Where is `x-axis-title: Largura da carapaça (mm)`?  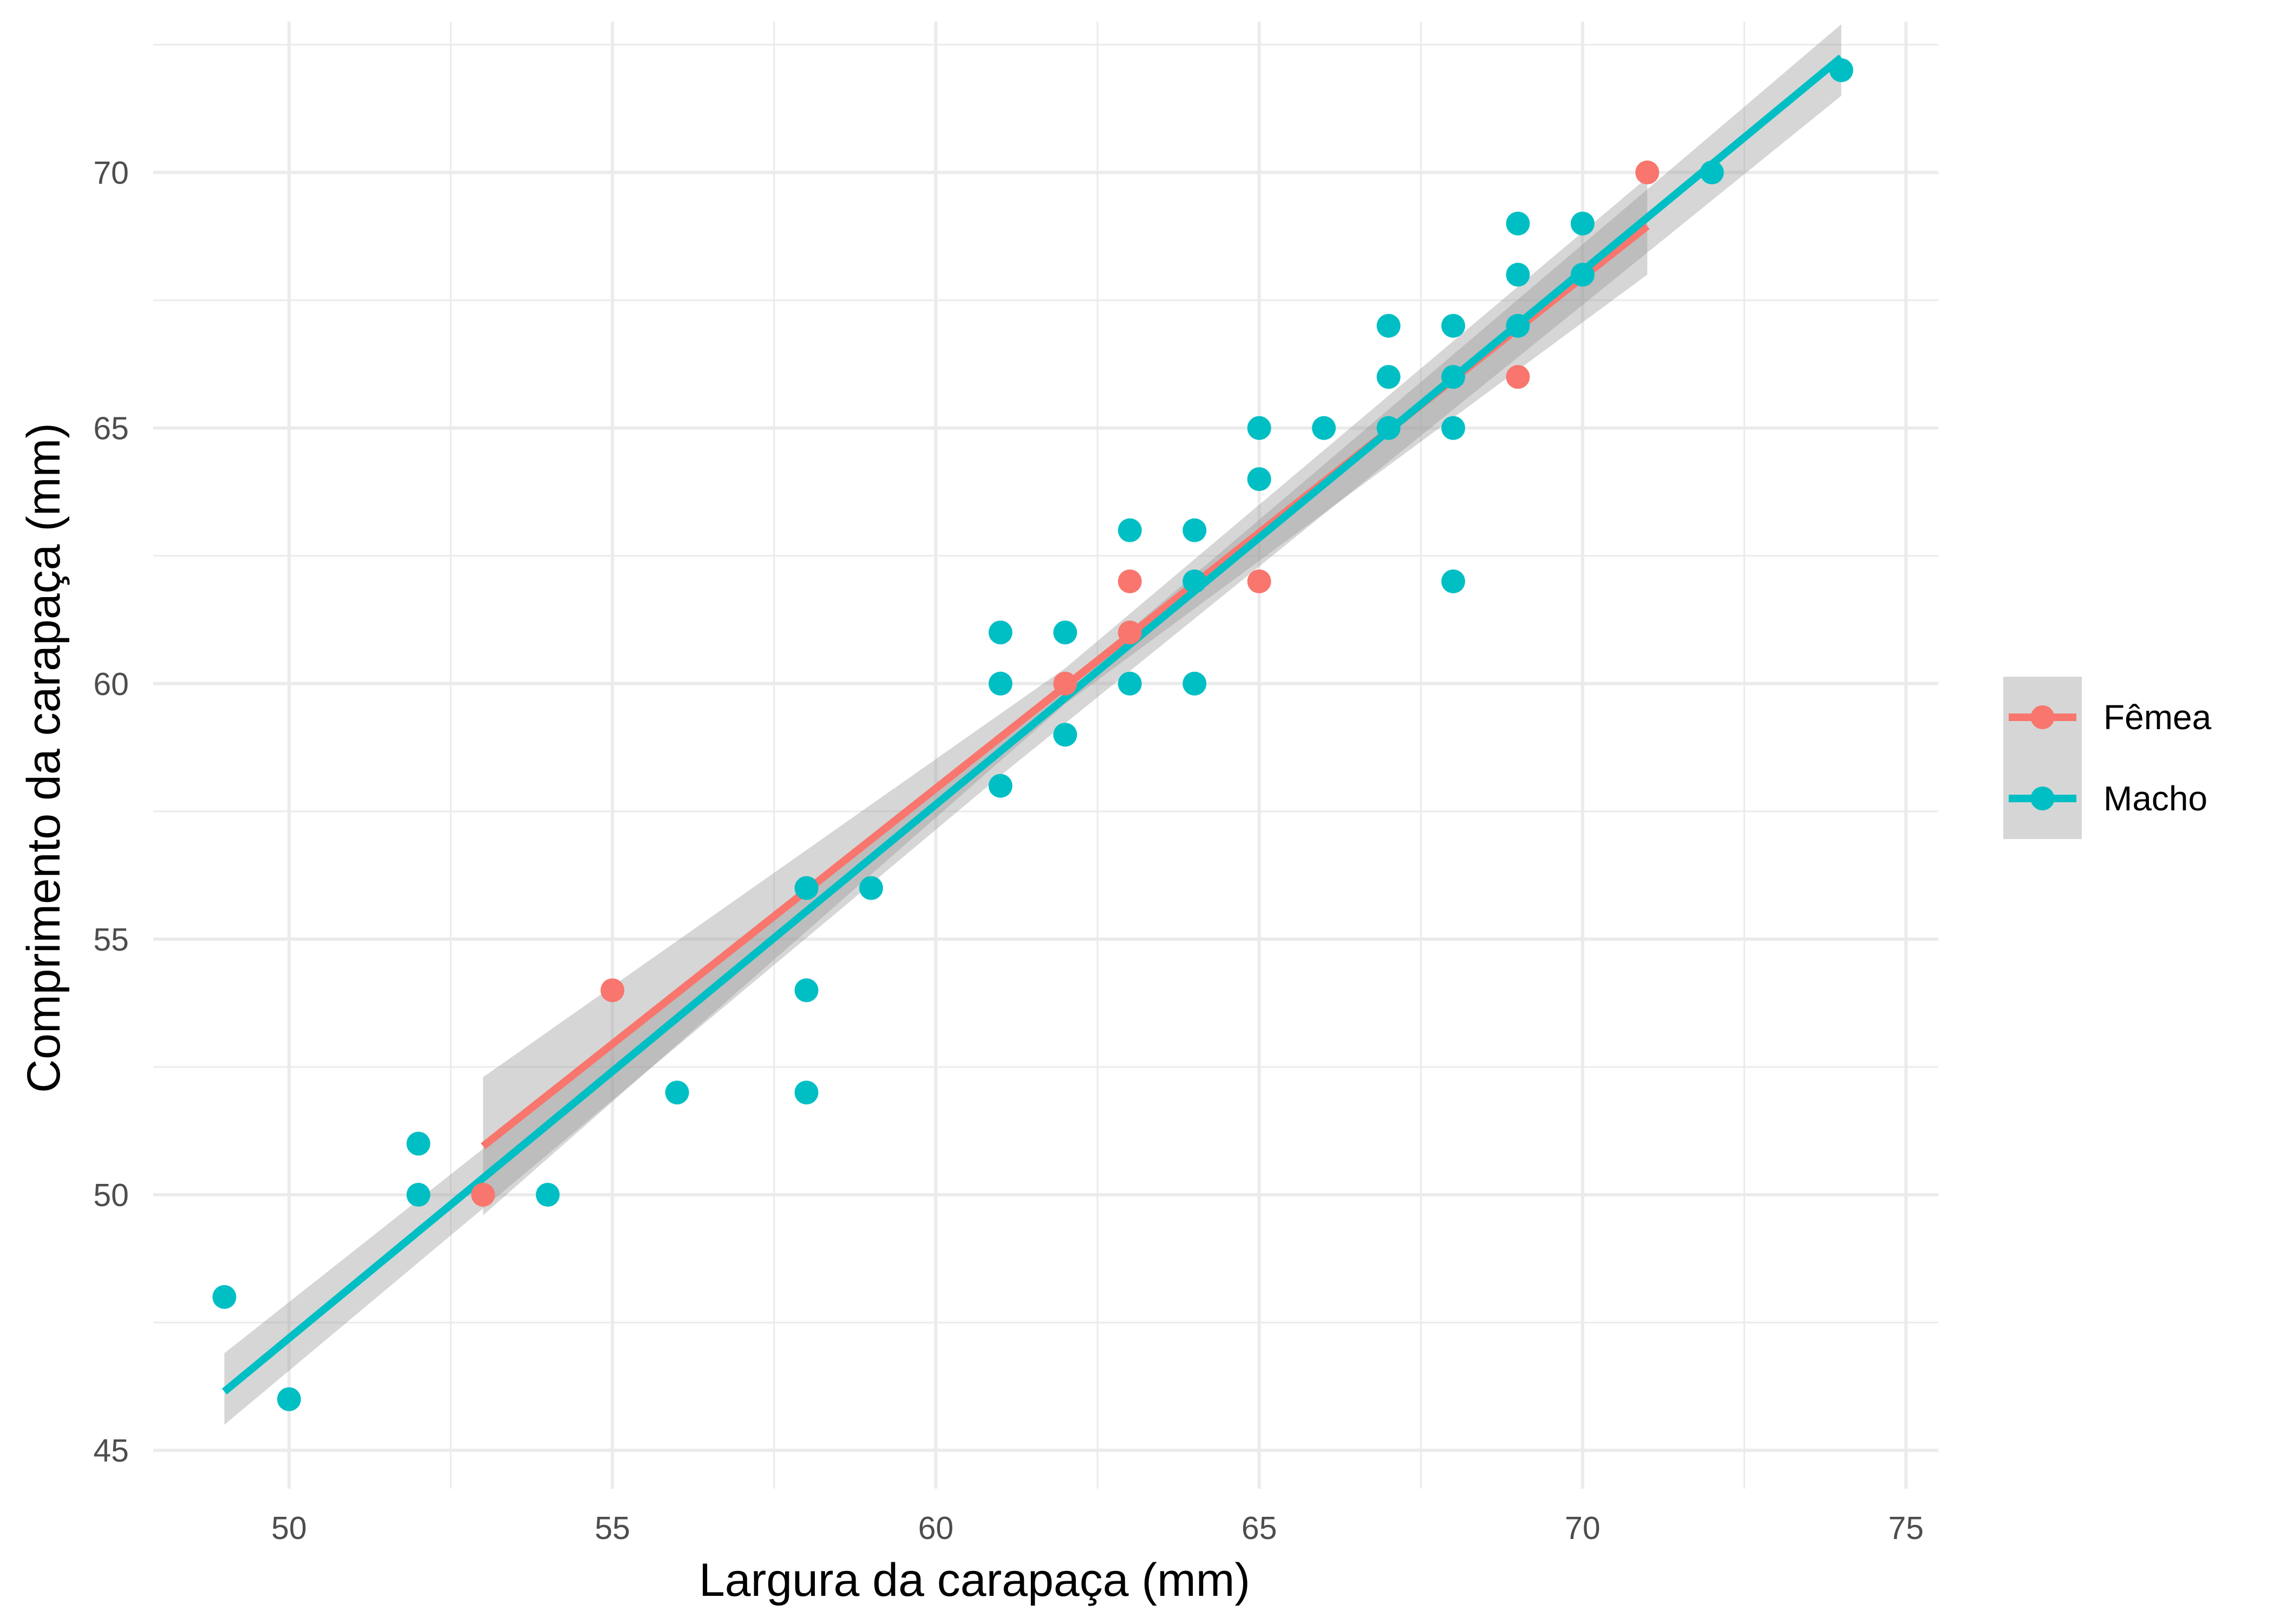 x-axis-title: Largura da carapaça (mm) is located at coordinates (975, 1580).